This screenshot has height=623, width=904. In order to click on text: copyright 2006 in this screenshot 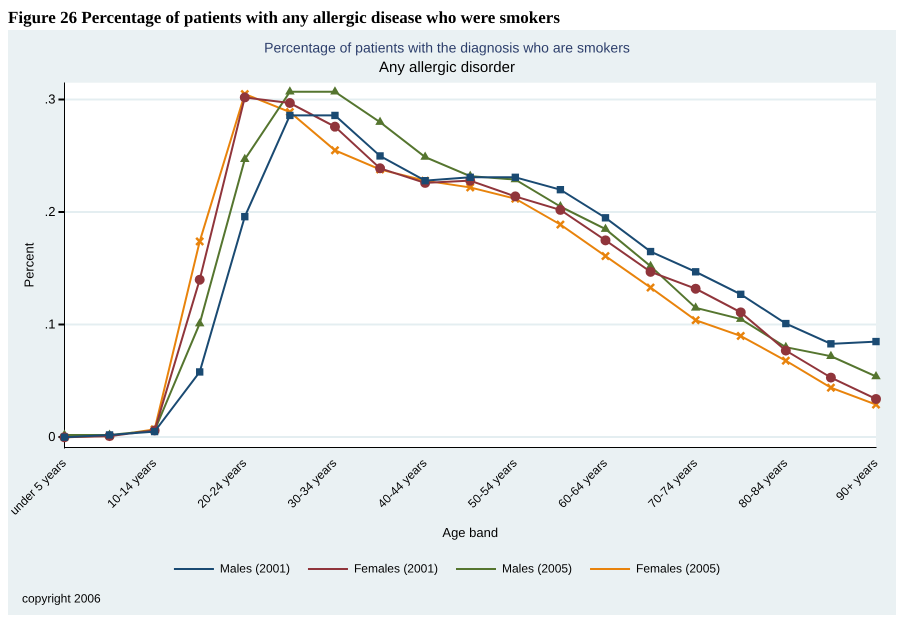, I will do `click(62, 598)`.